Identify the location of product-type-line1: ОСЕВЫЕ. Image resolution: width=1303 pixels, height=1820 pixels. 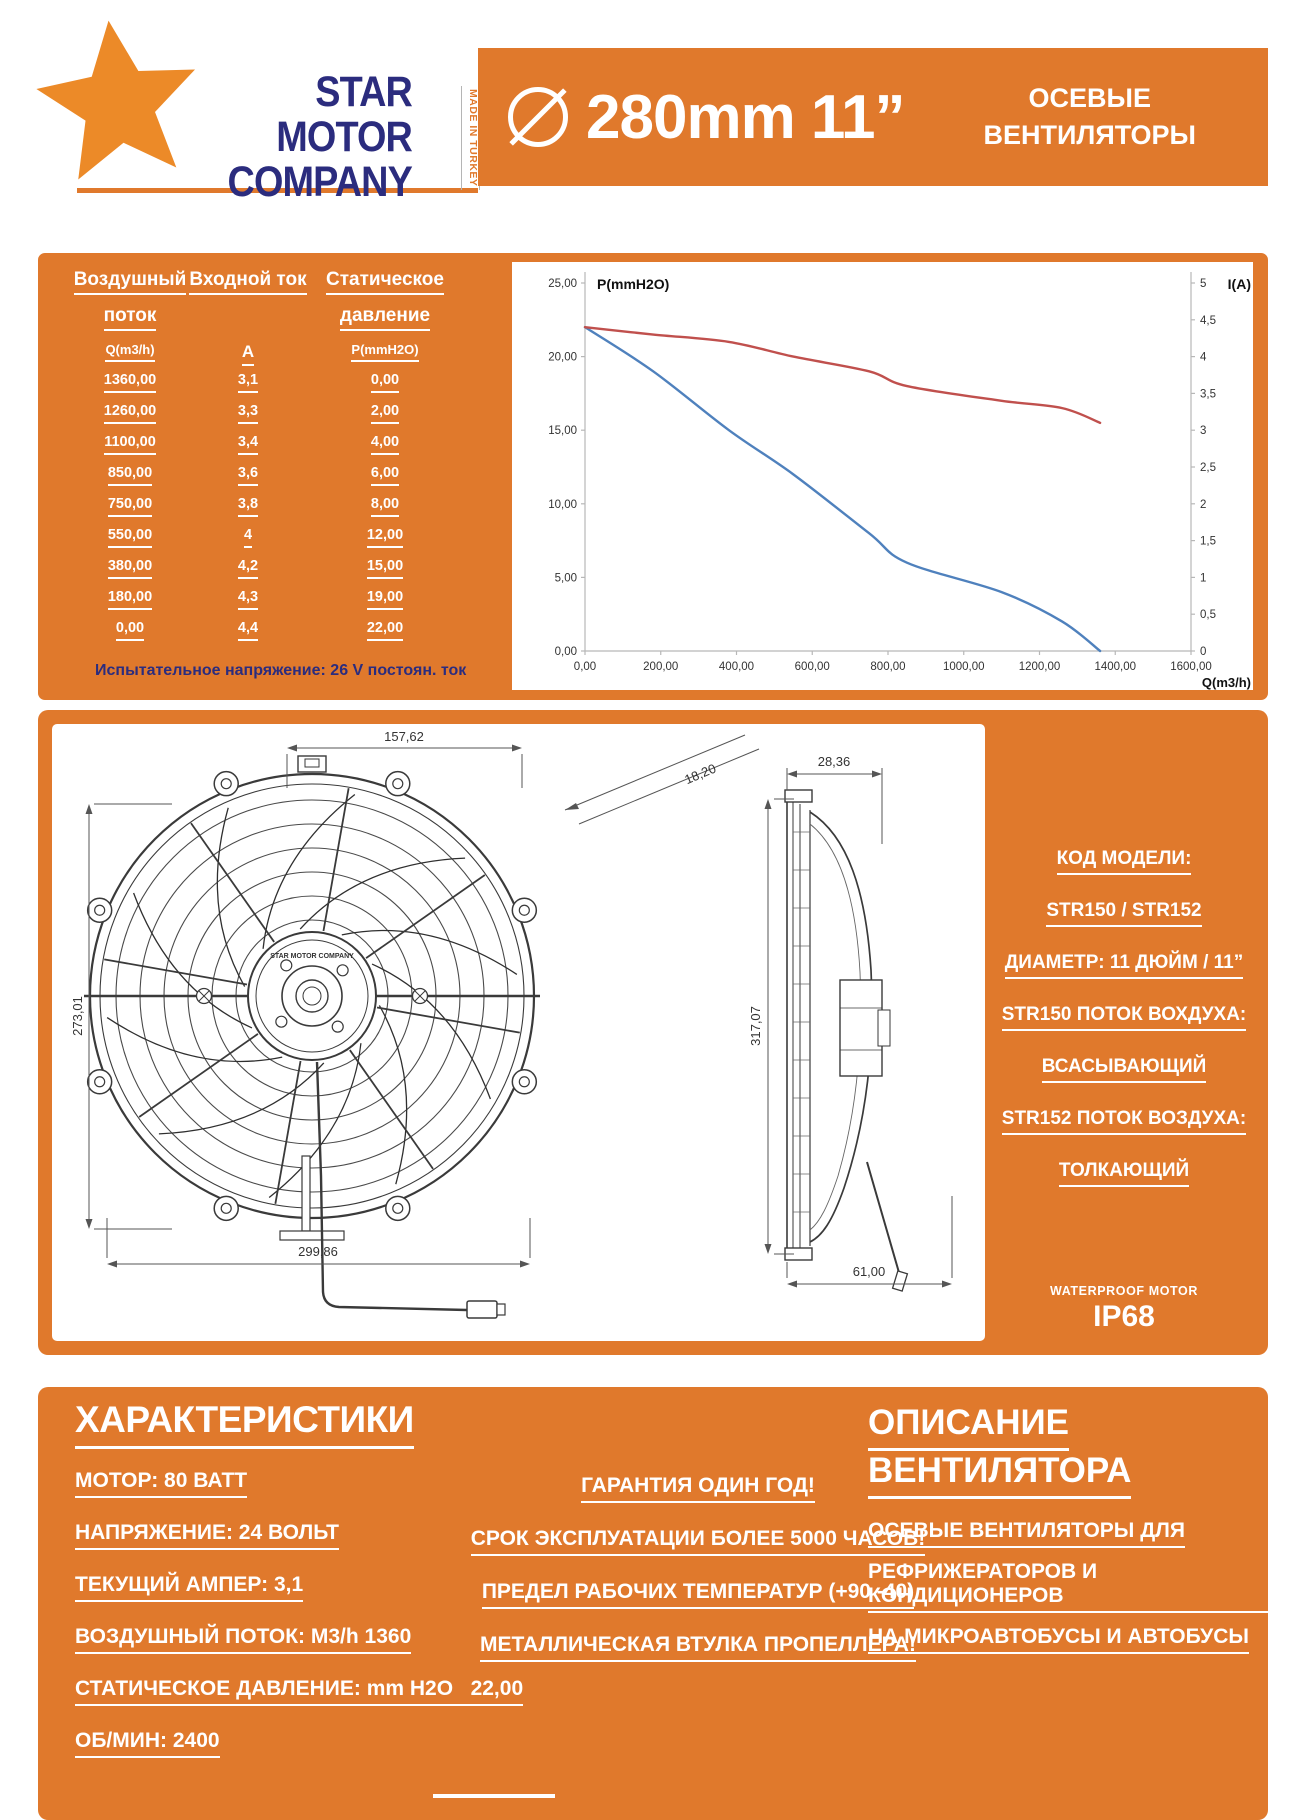
(1089, 98).